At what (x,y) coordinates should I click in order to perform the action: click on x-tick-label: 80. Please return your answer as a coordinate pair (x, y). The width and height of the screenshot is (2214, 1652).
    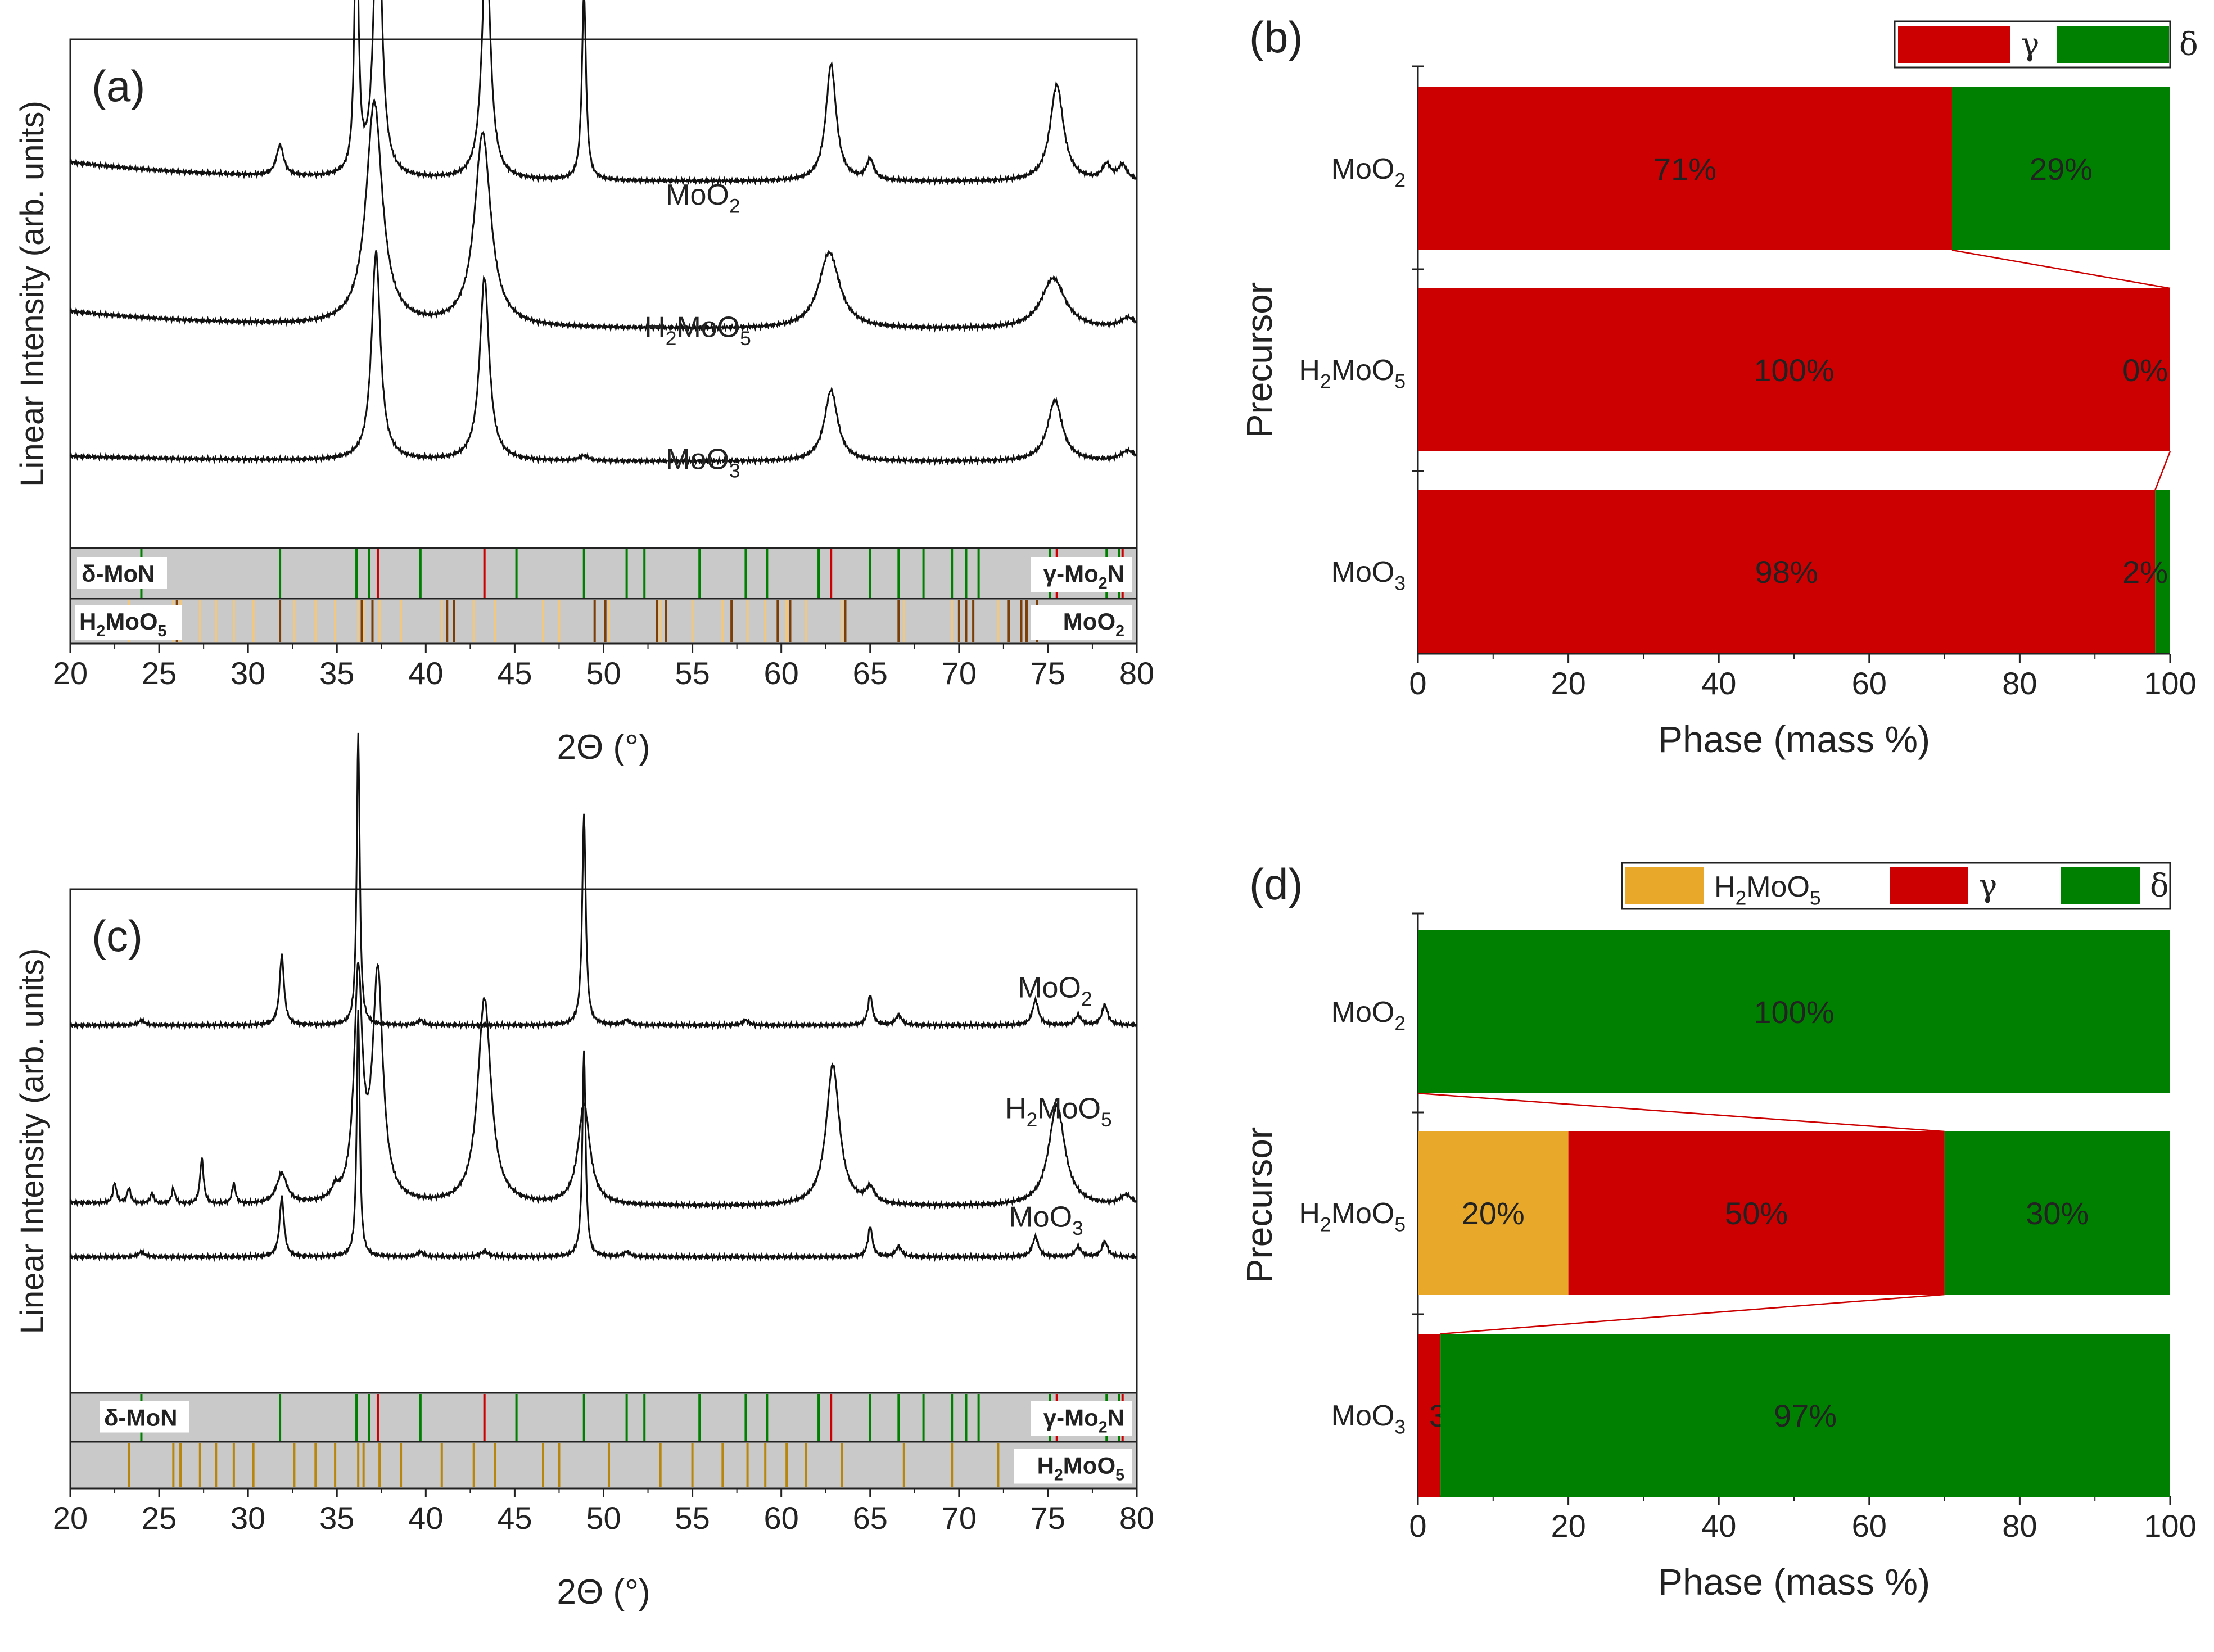
    Looking at the image, I should click on (2019, 683).